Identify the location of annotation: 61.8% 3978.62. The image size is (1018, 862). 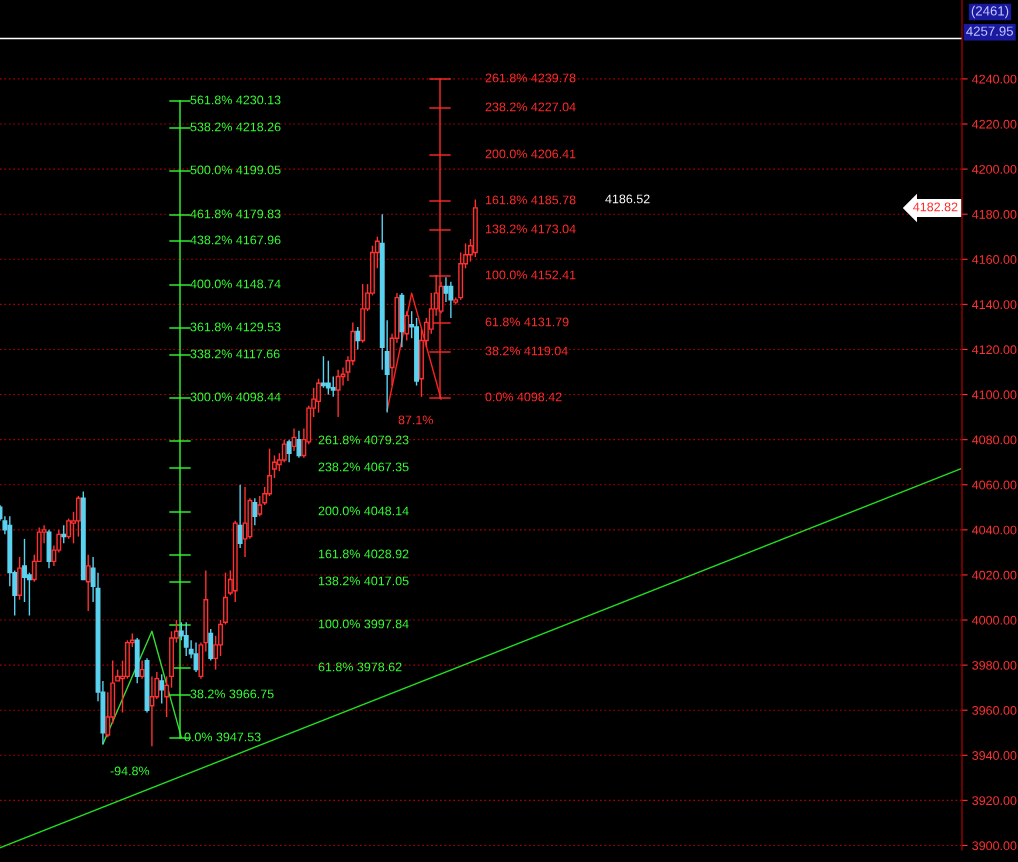
(360, 667).